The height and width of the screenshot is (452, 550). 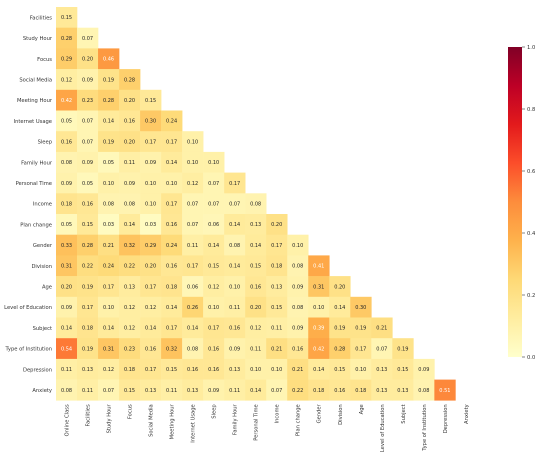 What do you see at coordinates (36, 225) in the screenshot?
I see `y-tick-label: Plan change` at bounding box center [36, 225].